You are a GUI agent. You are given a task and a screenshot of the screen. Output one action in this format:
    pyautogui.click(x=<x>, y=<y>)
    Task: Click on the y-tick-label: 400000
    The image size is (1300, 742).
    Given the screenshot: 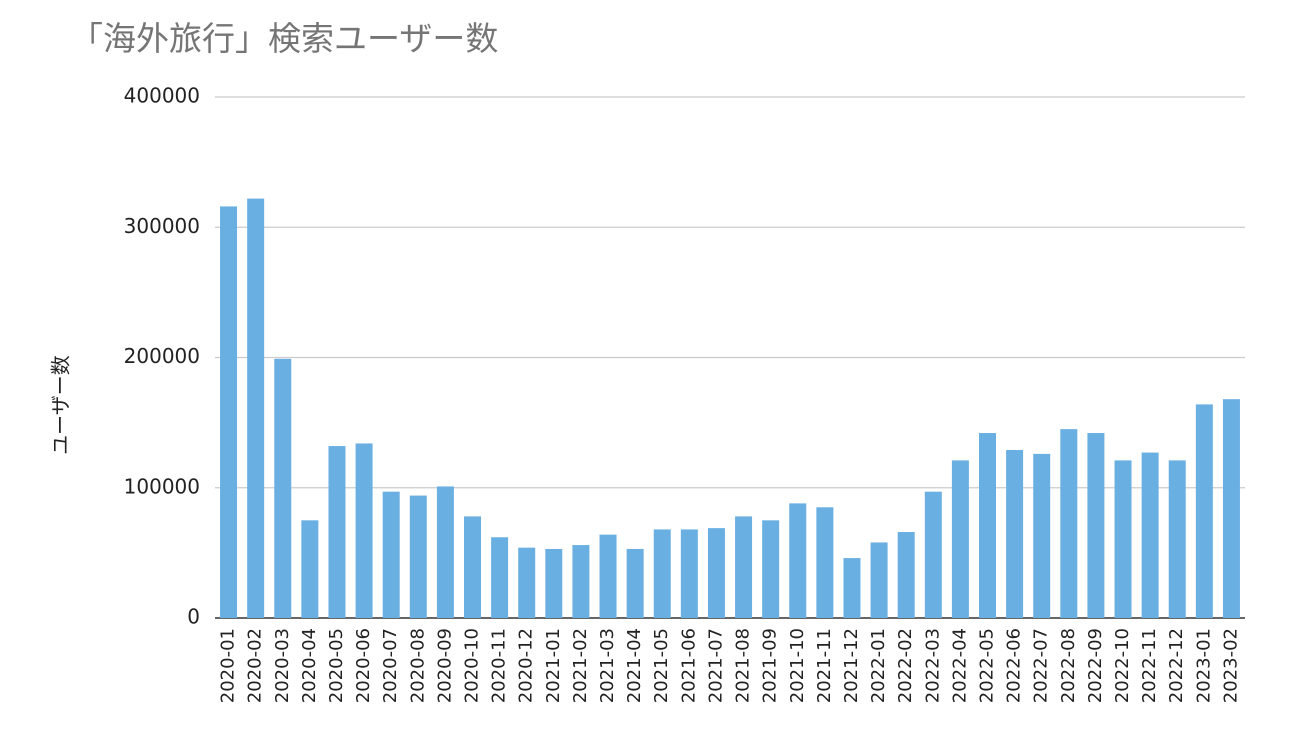 What is the action you would take?
    pyautogui.click(x=162, y=96)
    